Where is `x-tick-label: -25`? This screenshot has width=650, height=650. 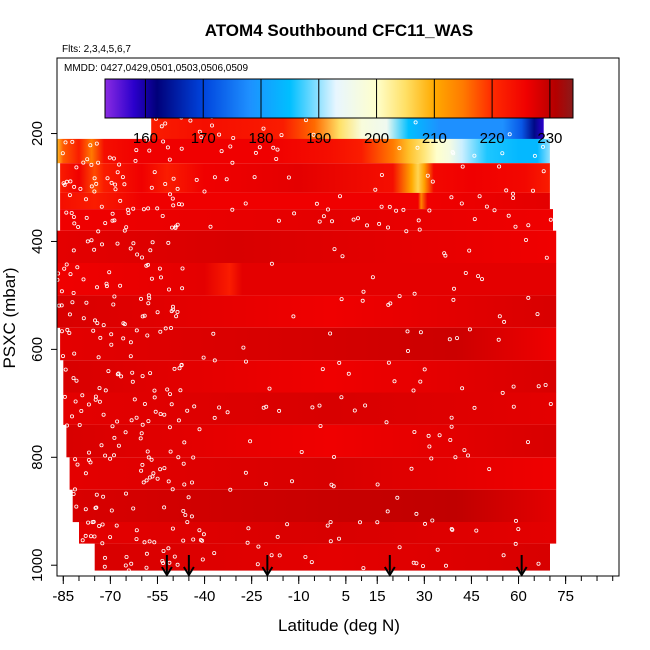 x-tick-label: -25 is located at coordinates (252, 596).